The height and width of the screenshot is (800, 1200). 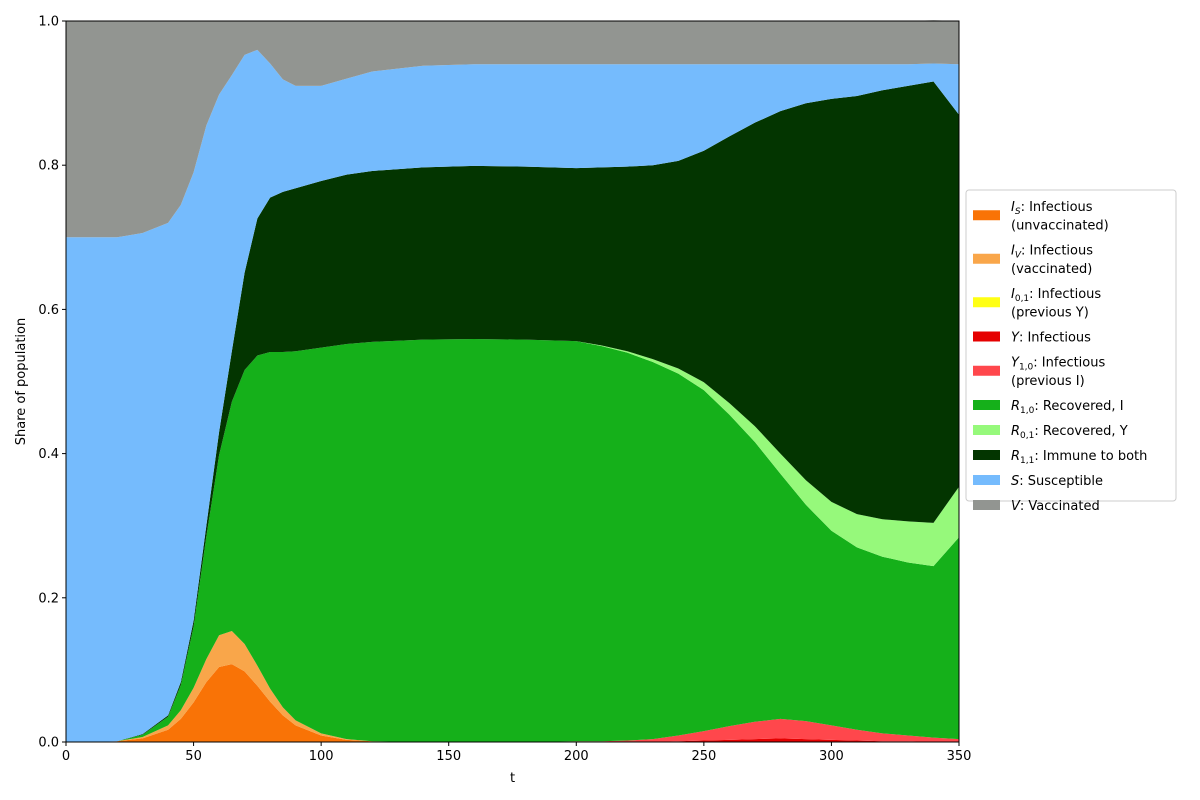 What do you see at coordinates (986, 505) in the screenshot?
I see `legend-swatch-V` at bounding box center [986, 505].